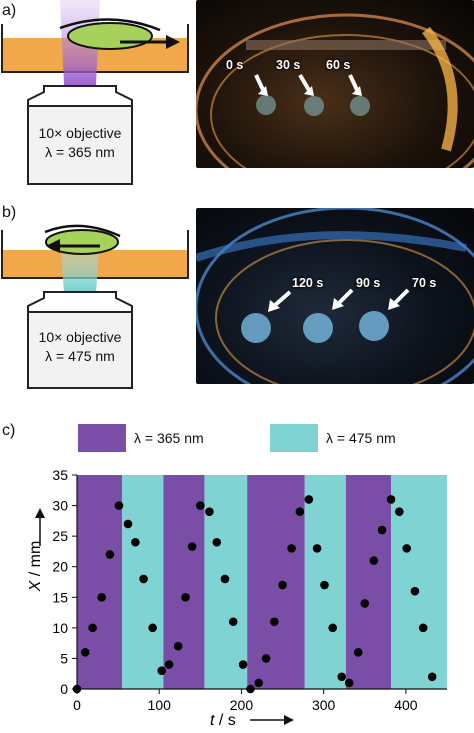 The width and height of the screenshot is (474, 733). Describe the element at coordinates (60, 536) in the screenshot. I see `y-tick-label: 25` at that location.